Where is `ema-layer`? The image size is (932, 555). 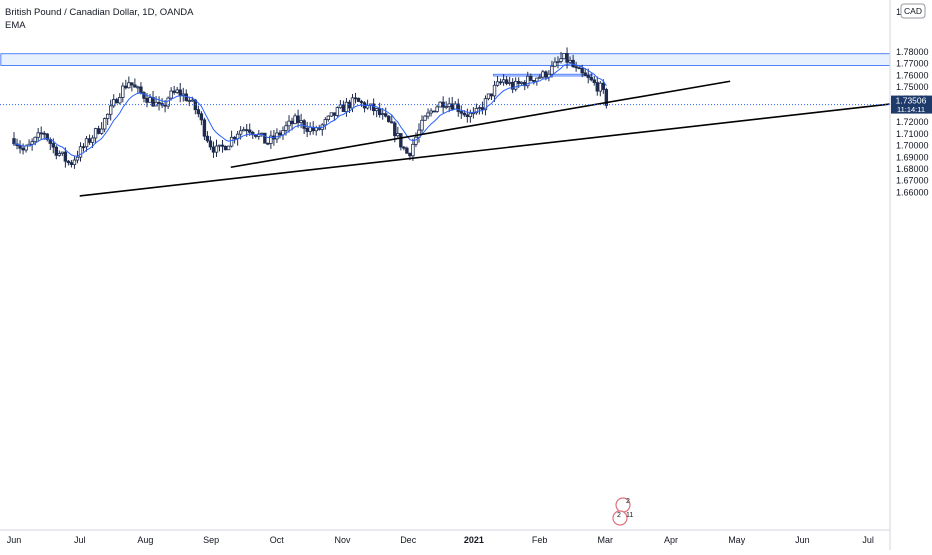 ema-layer is located at coordinates (310, 110).